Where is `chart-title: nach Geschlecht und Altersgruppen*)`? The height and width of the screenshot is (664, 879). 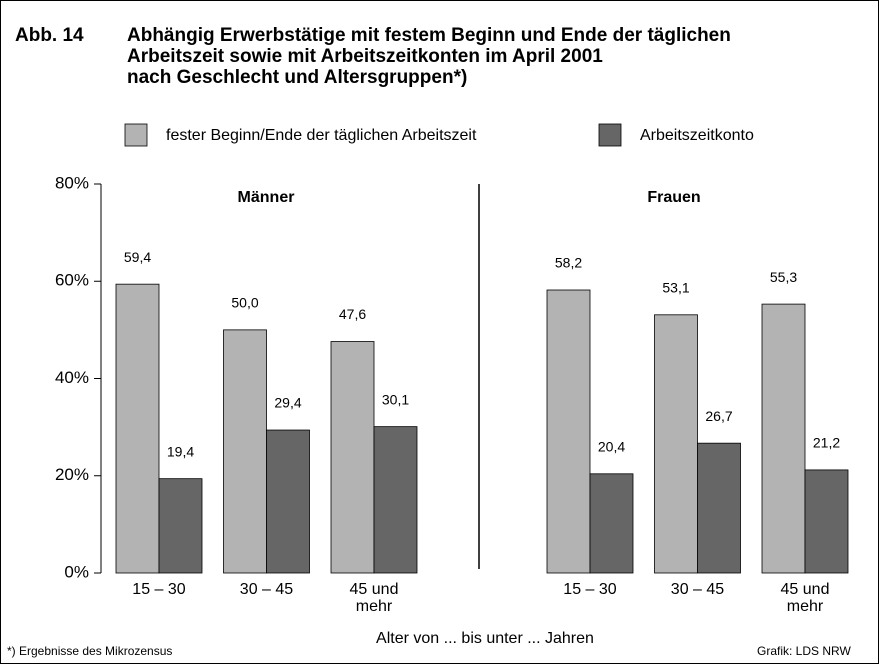
chart-title: nach Geschlecht und Altersgruppen*) is located at coordinates (297, 77).